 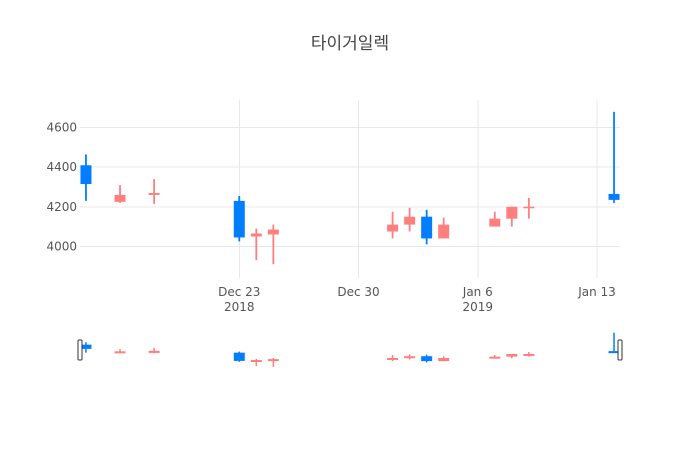 What do you see at coordinates (239, 292) in the screenshot?
I see `x-tick-label: Dec 23` at bounding box center [239, 292].